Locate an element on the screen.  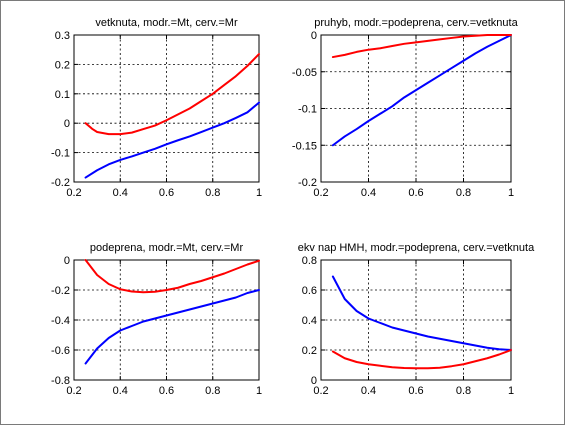
y-tick-label: 0.1 is located at coordinates (62, 95).